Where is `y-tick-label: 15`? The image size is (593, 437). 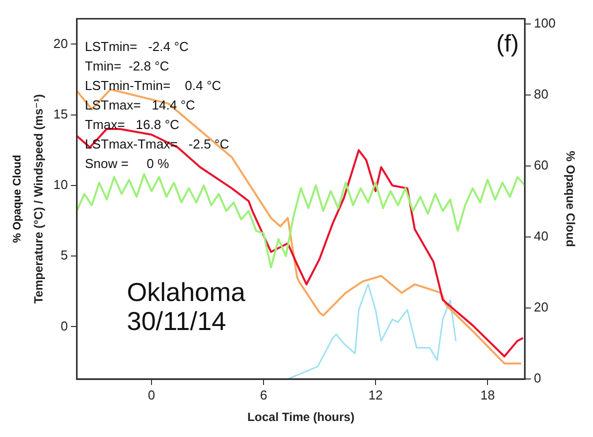 y-tick-label: 15 is located at coordinates (60, 114).